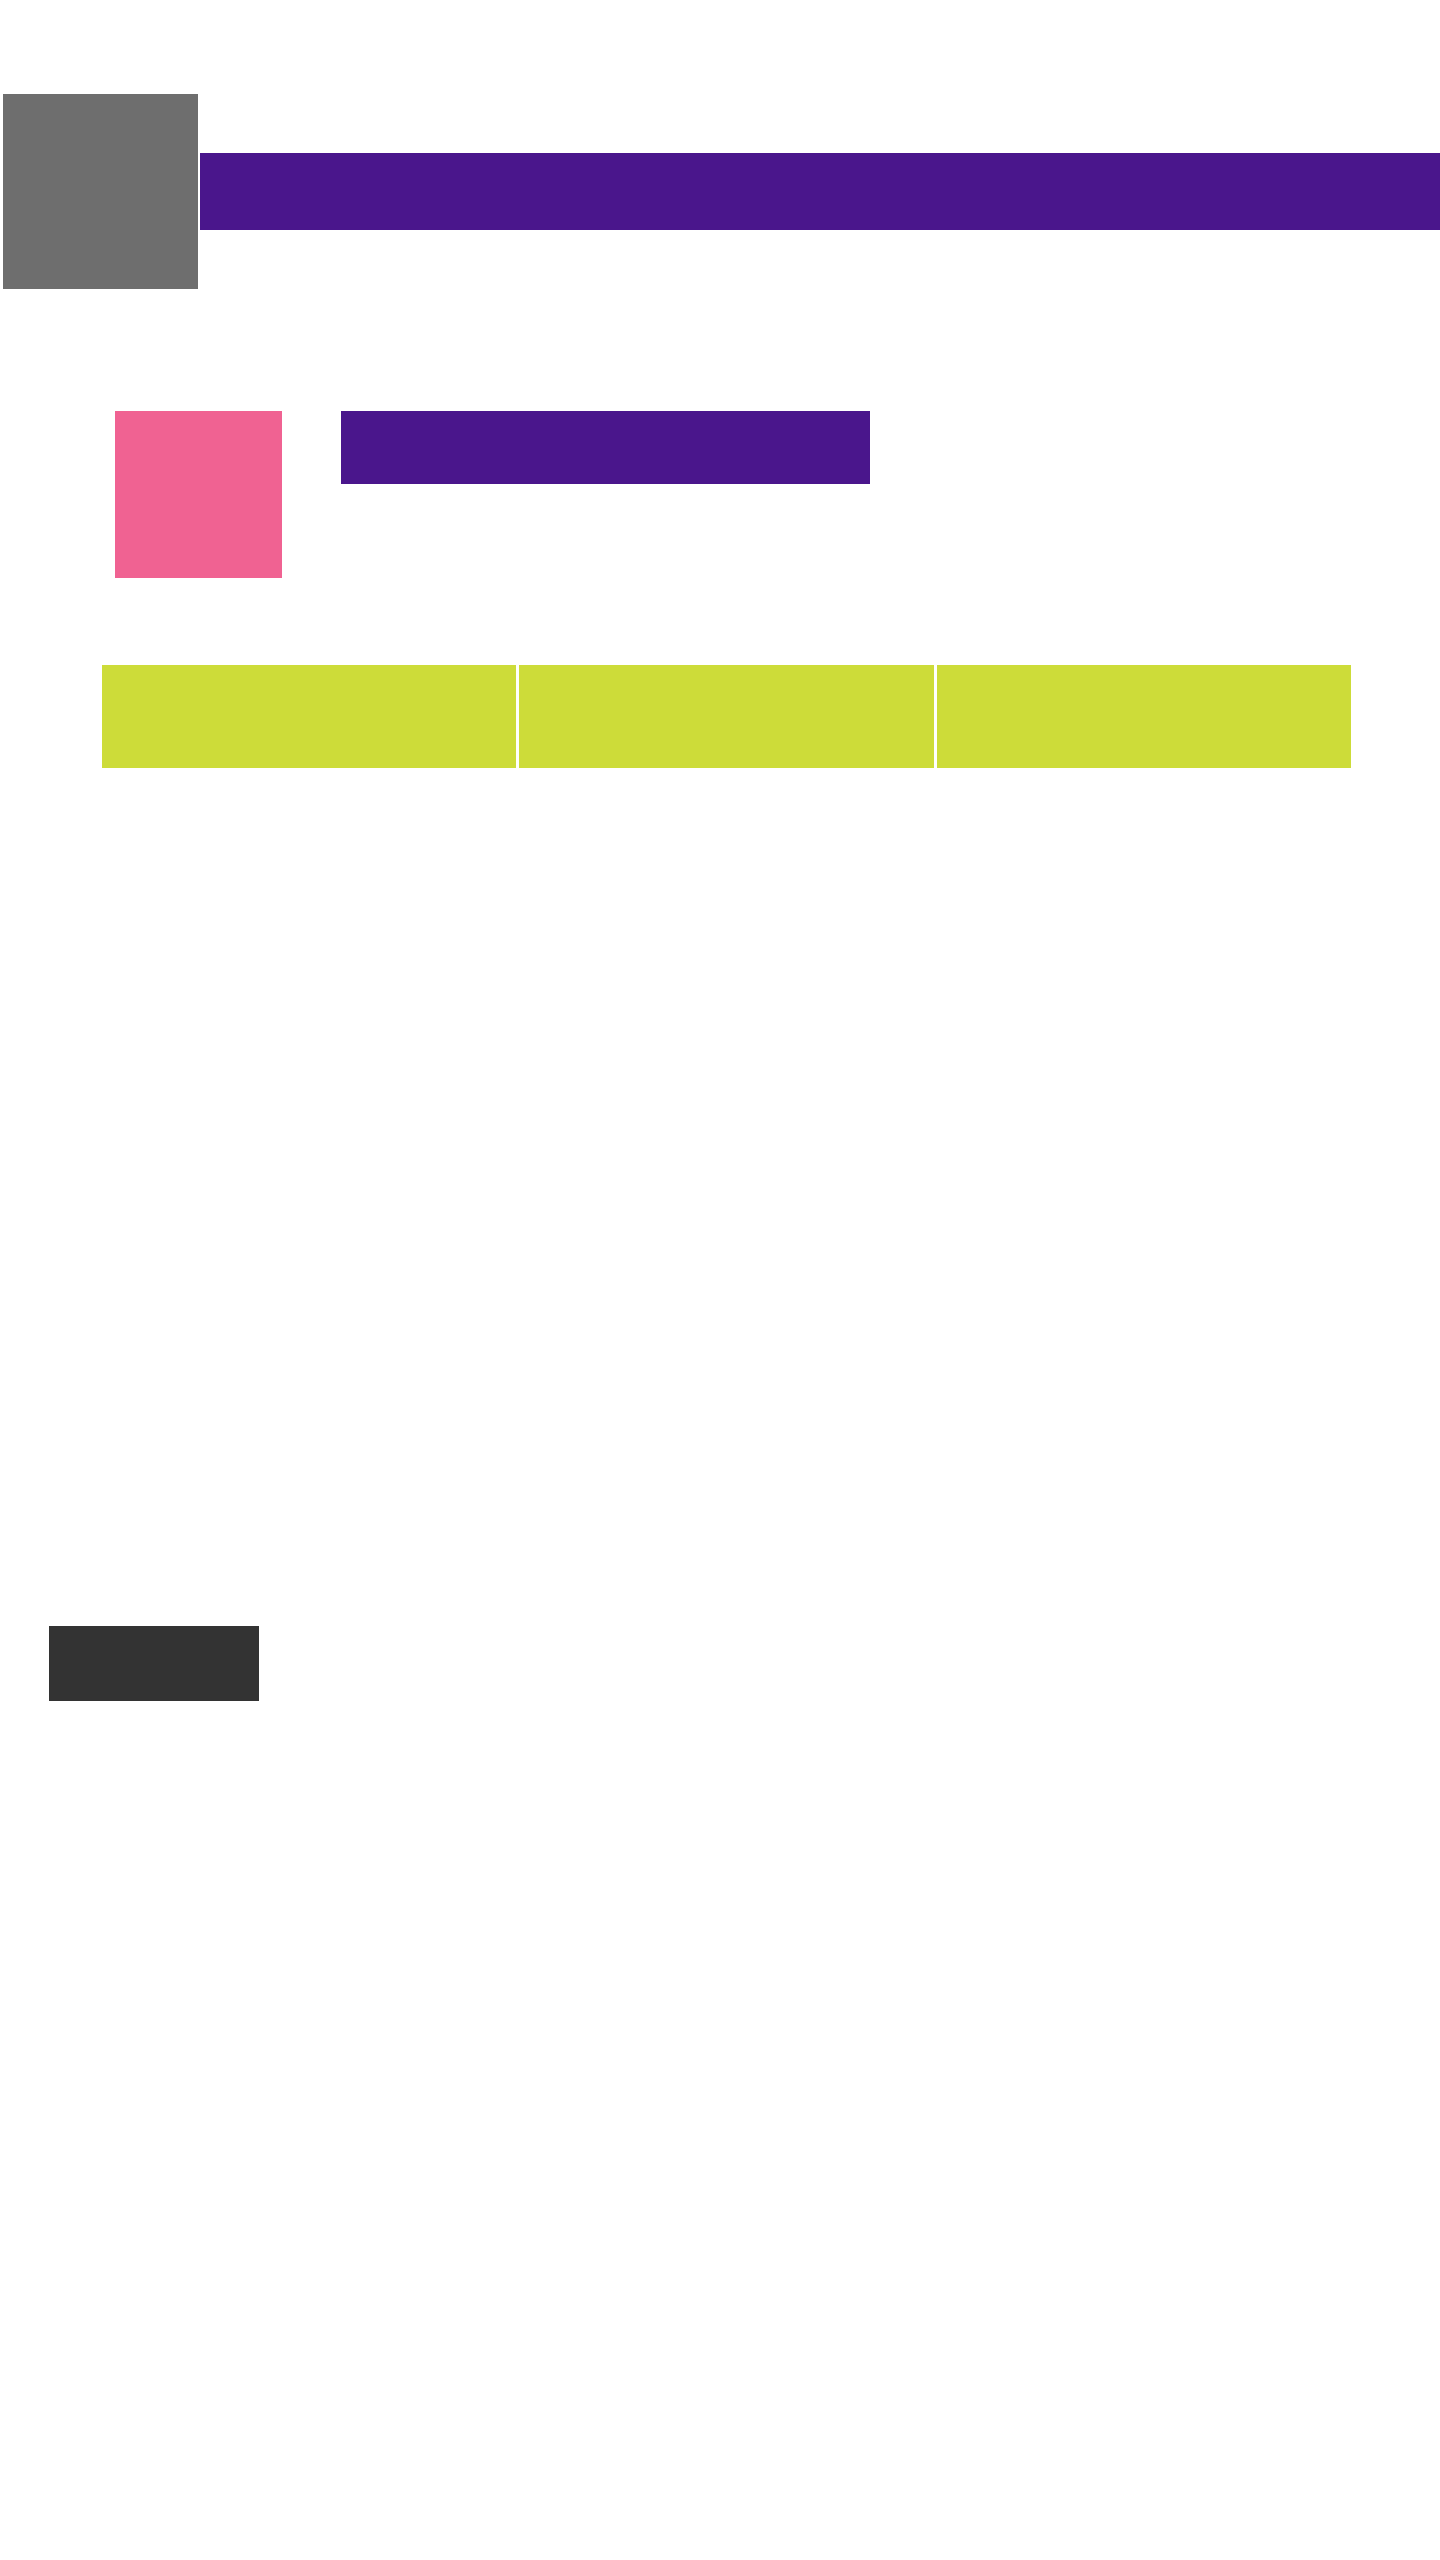 This screenshot has height=2560, width=1440. I want to click on action-button, so click(154, 1663).